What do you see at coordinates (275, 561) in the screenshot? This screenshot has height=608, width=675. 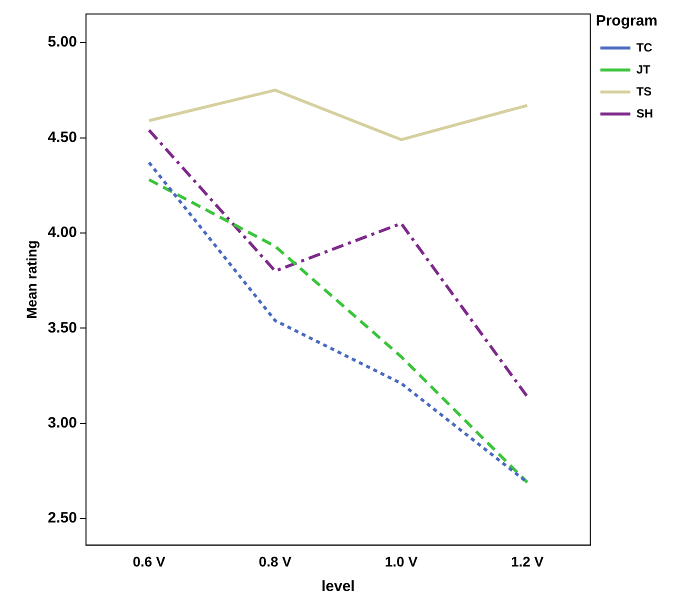 I see `x-tick-label: 0.8 V` at bounding box center [275, 561].